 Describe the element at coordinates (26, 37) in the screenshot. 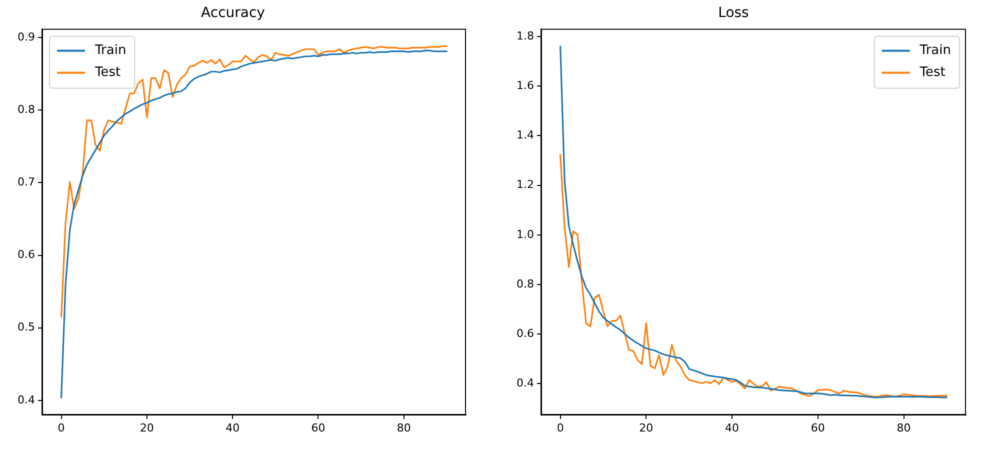

I see `y-tick-label: 0.9` at that location.